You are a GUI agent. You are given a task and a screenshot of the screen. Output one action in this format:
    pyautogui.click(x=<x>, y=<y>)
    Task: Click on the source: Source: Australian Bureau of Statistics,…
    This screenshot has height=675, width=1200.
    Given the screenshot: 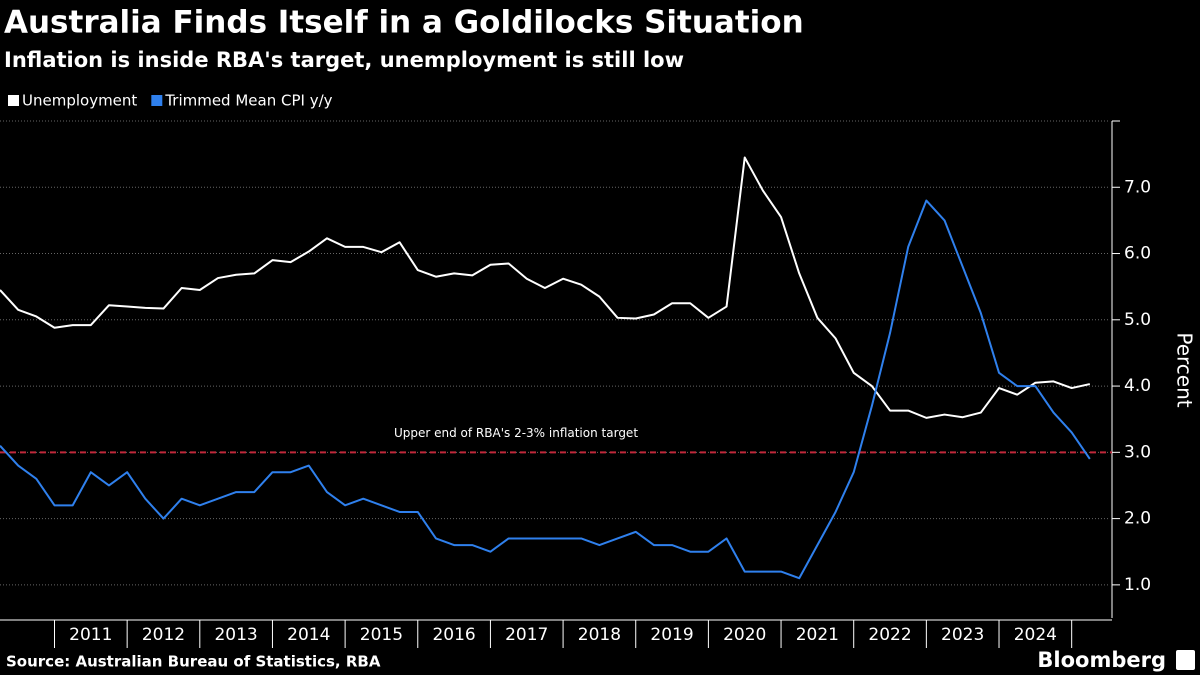 What is the action you would take?
    pyautogui.click(x=193, y=662)
    